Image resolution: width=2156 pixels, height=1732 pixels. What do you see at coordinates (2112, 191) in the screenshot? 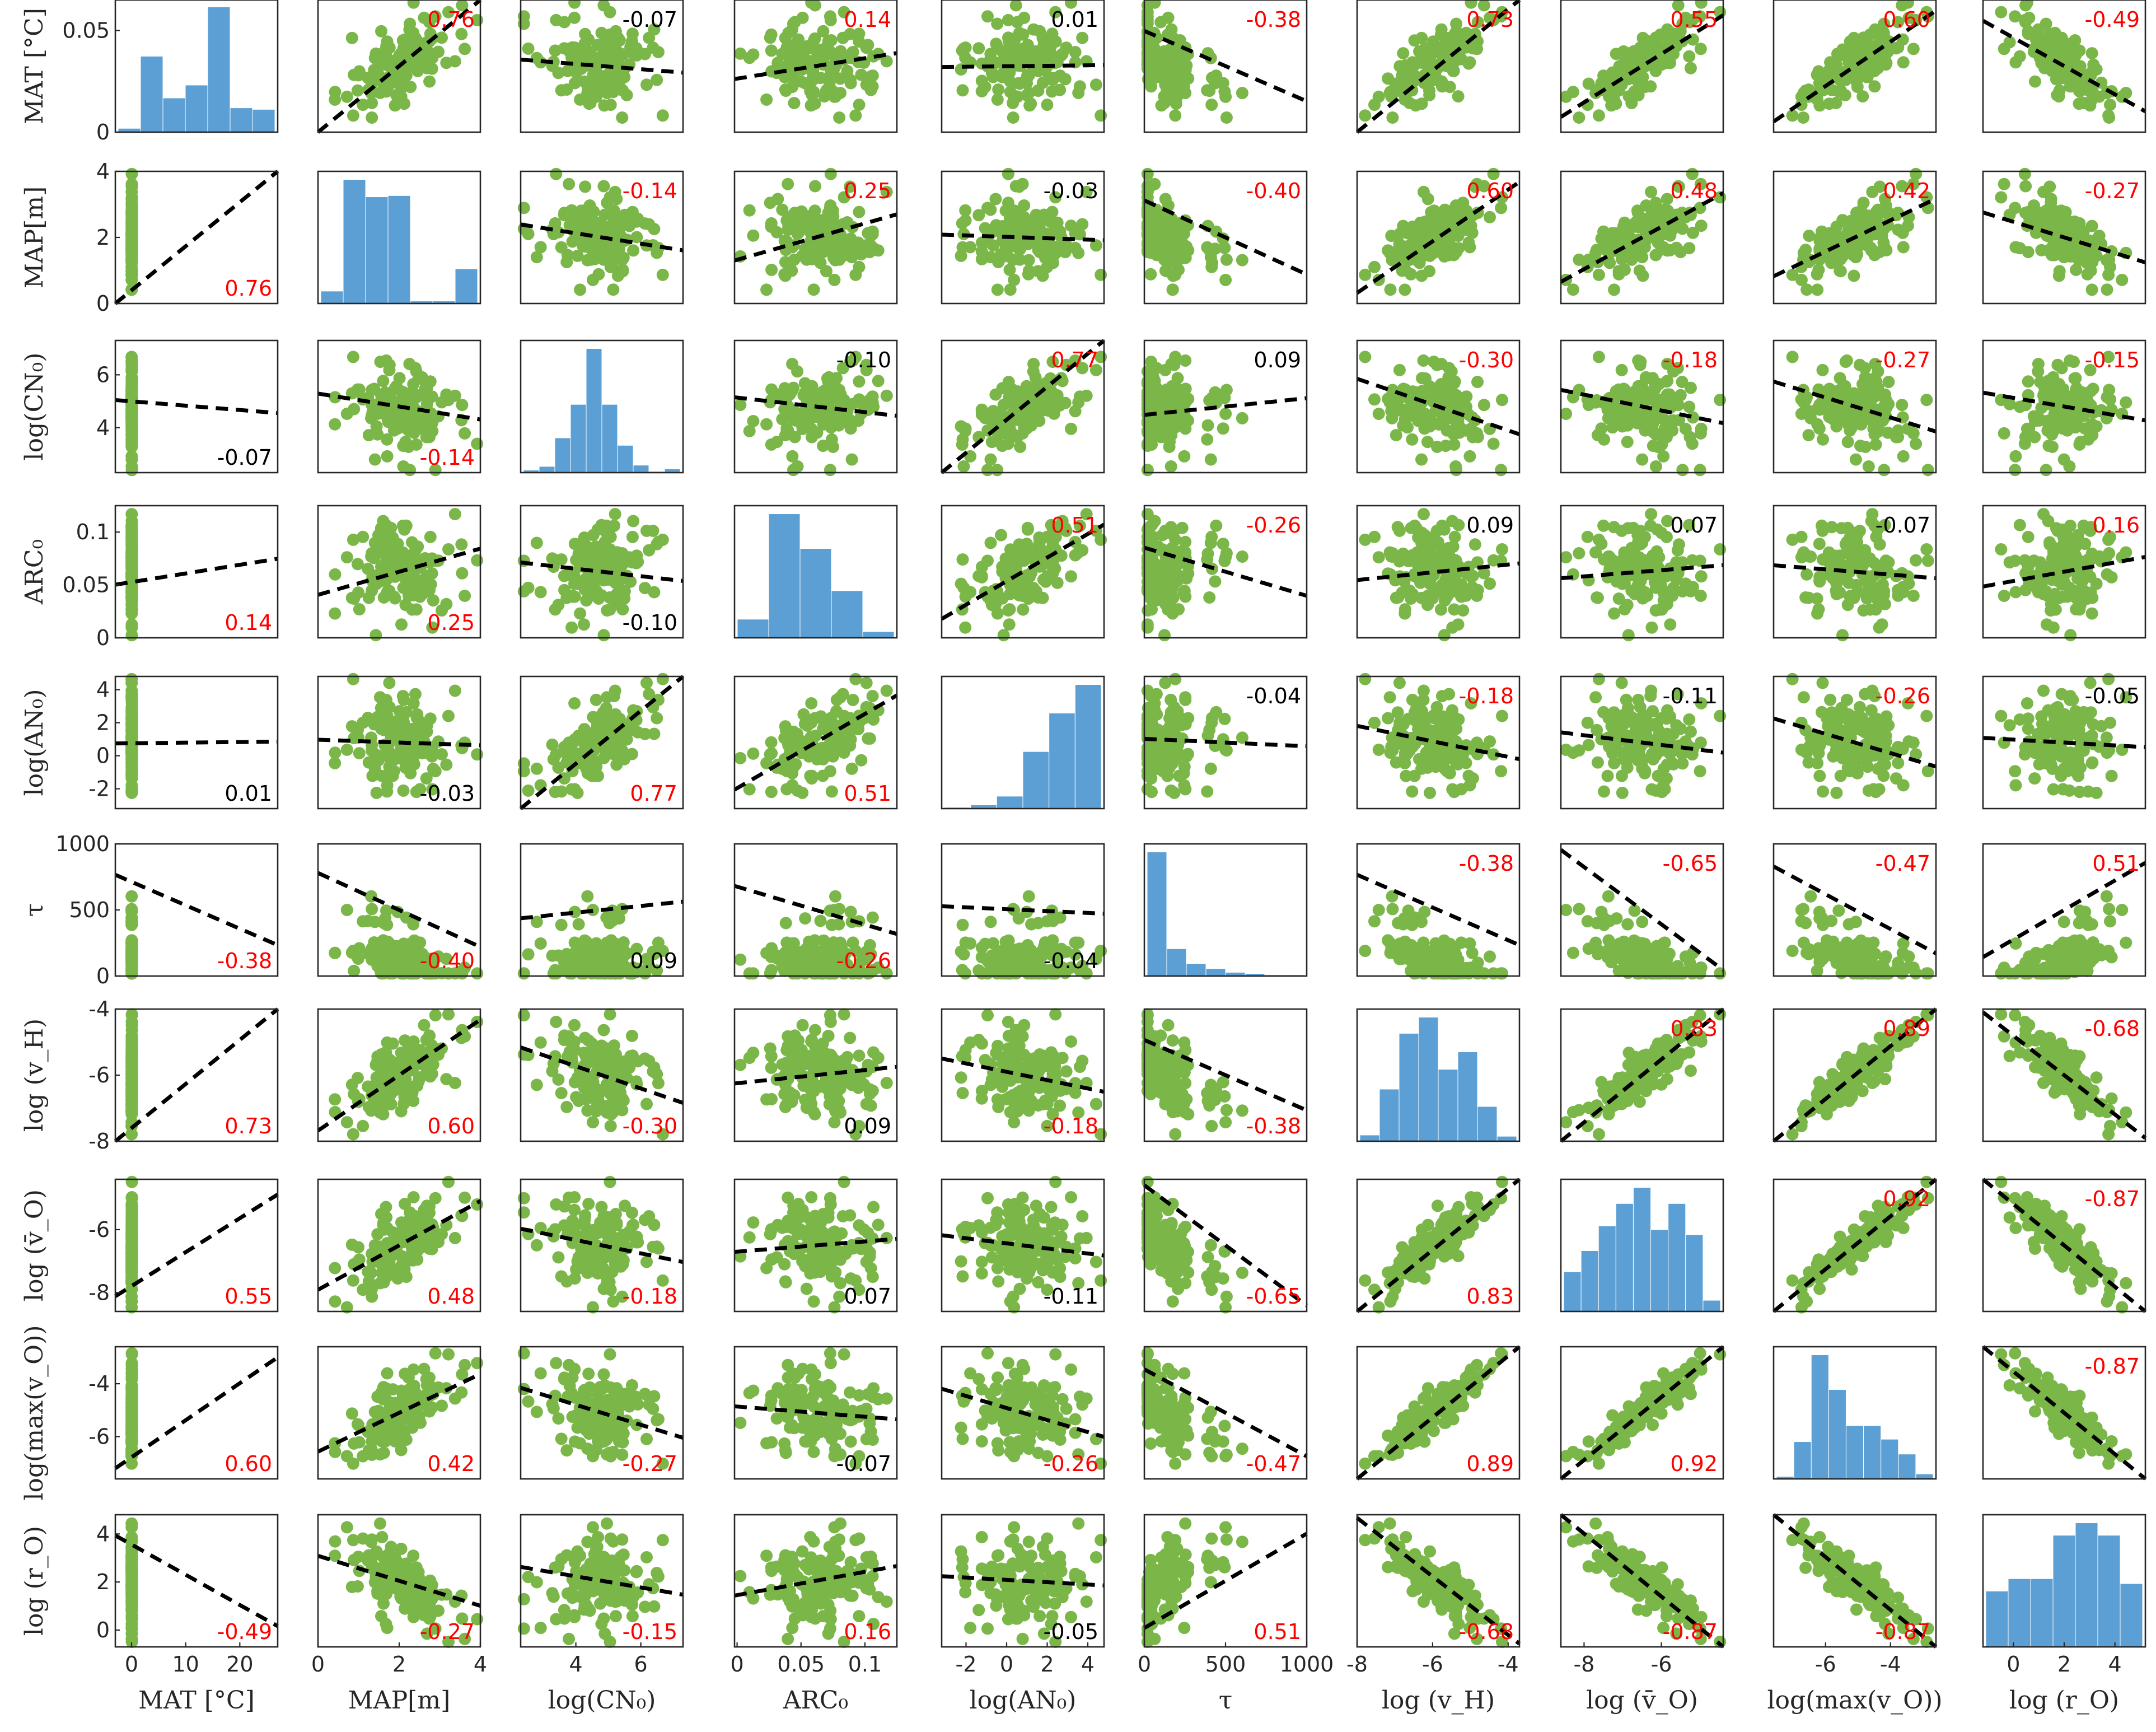
I see `correlation-label: -0.27` at bounding box center [2112, 191].